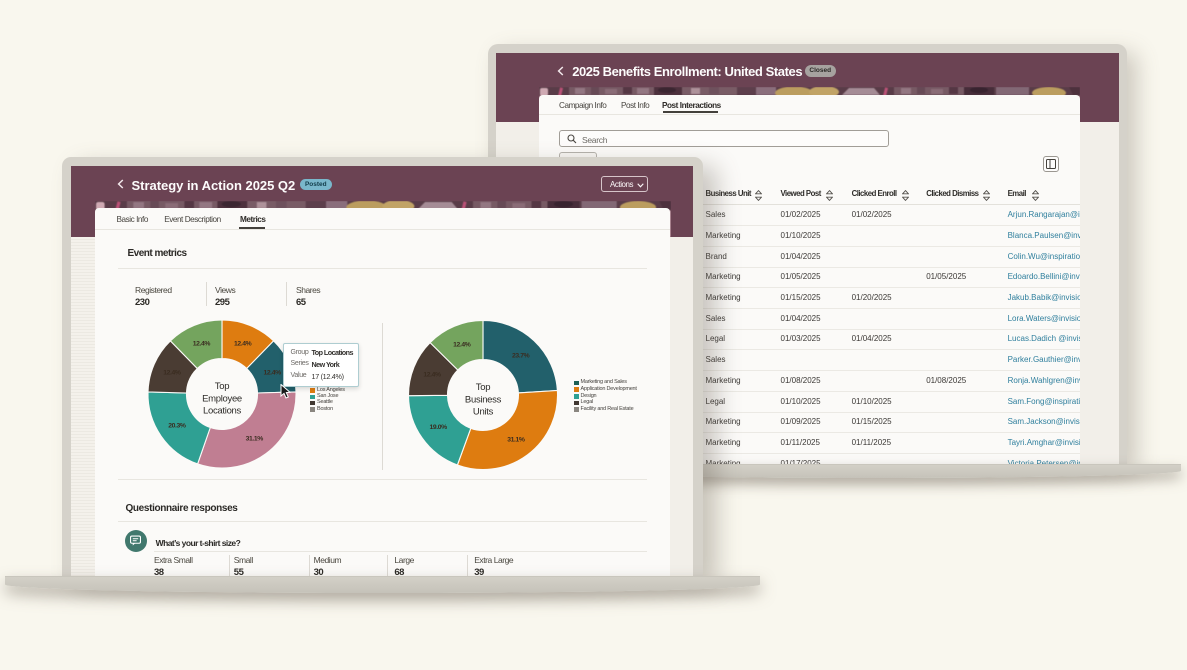  What do you see at coordinates (438, 427) in the screenshot?
I see `svg-text: 19.0%` at bounding box center [438, 427].